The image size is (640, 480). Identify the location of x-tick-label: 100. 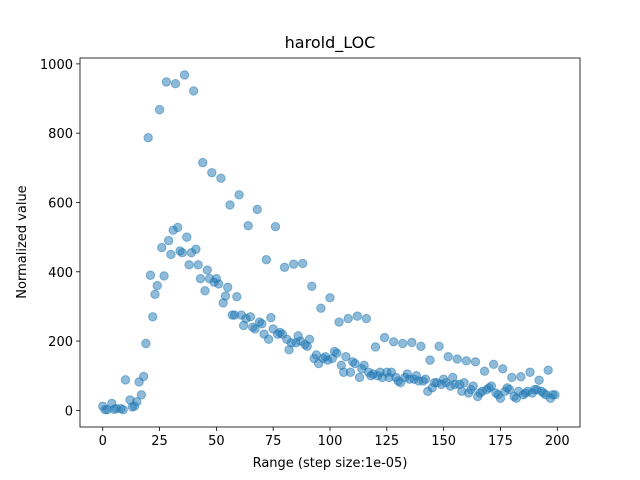
(330, 441).